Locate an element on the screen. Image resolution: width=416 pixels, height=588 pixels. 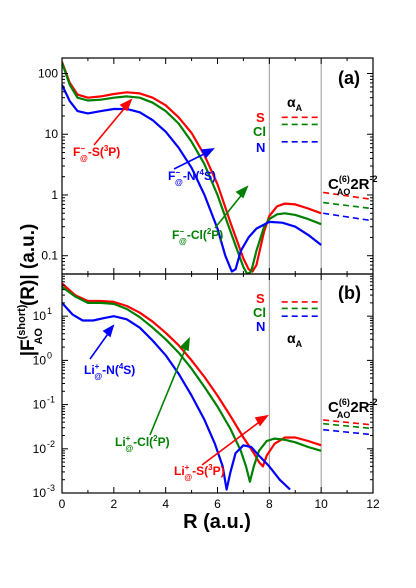
panel-a-label-cl: F− @-Cl(2P) is located at coordinates (197, 236).